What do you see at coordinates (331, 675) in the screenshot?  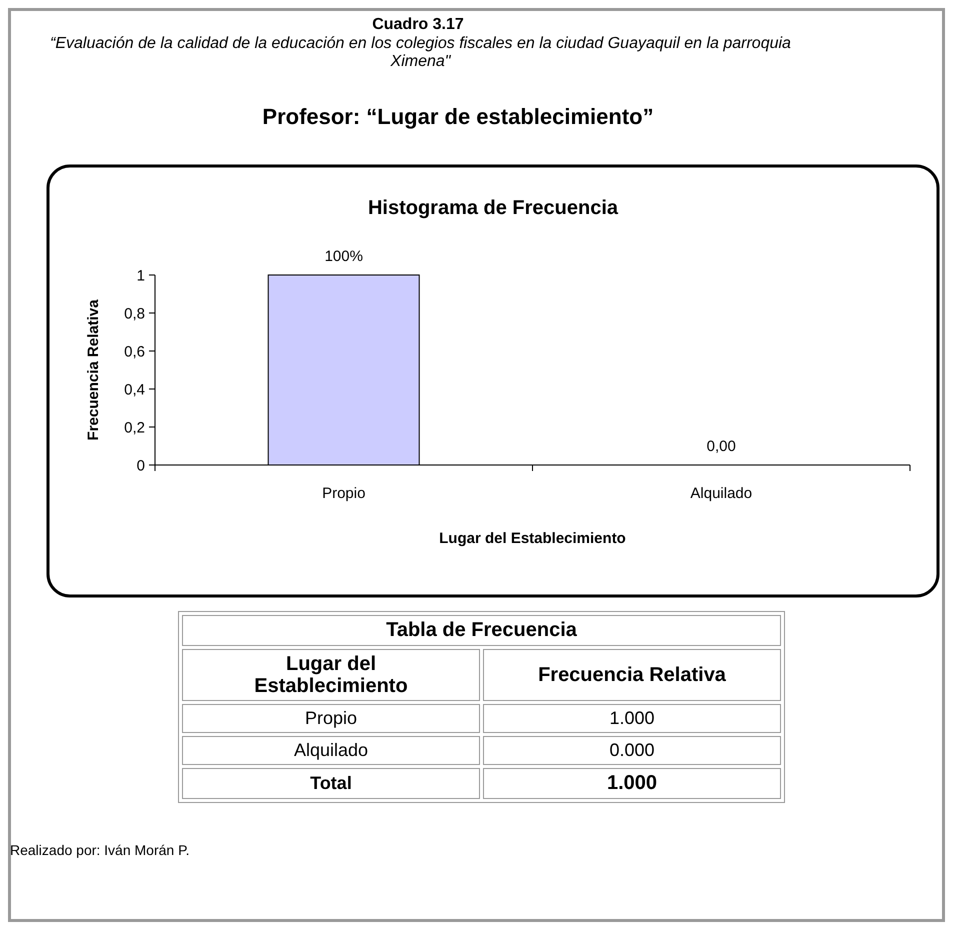 I see `text: Lugar del Establecimiento` at bounding box center [331, 675].